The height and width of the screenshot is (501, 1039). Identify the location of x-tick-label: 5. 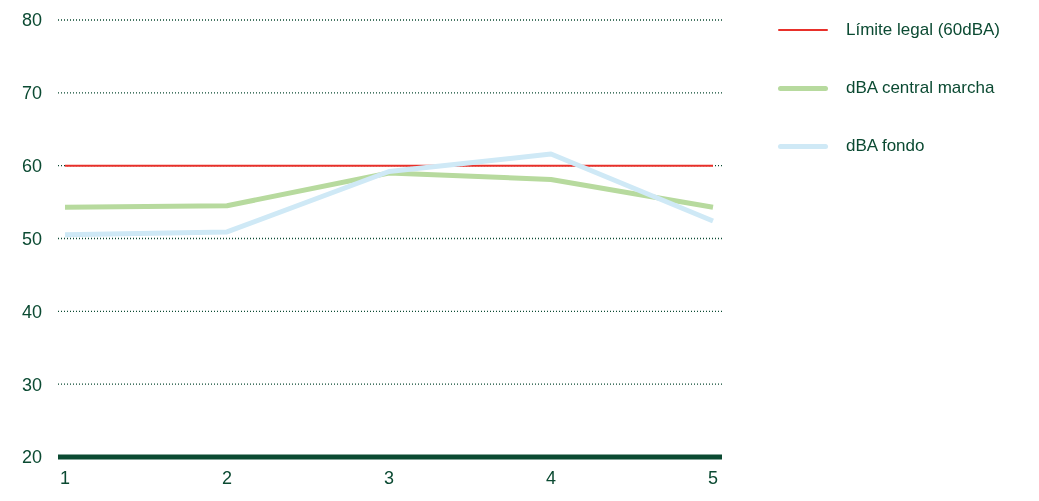
(713, 477).